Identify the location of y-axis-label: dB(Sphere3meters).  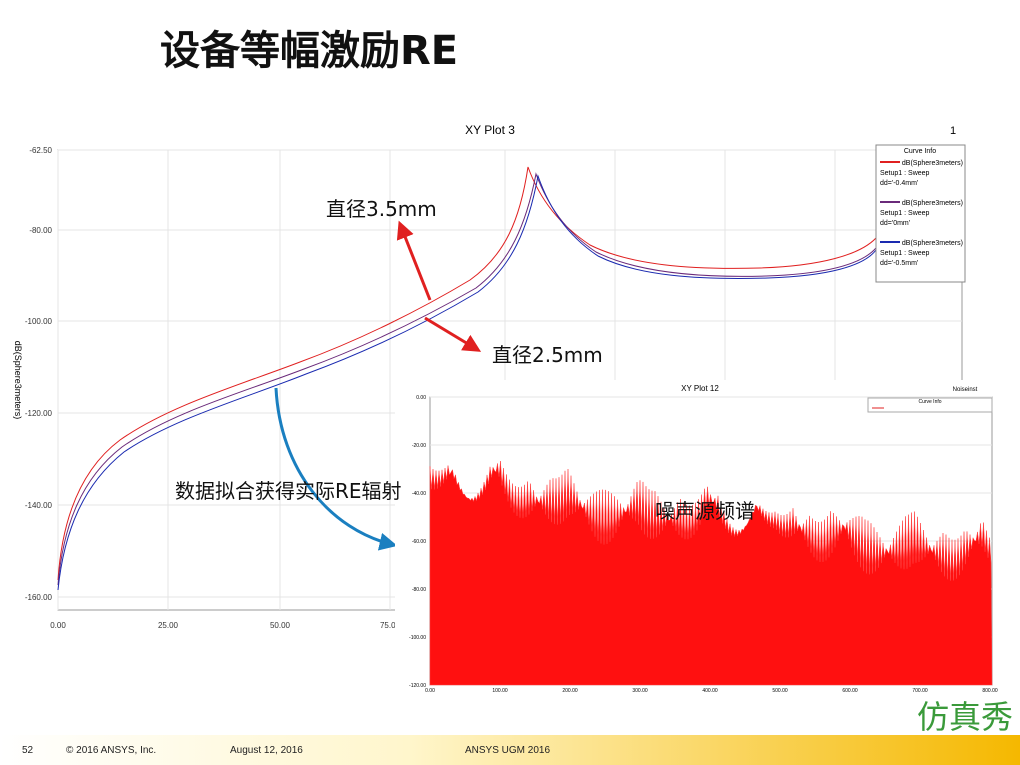
(18, 380).